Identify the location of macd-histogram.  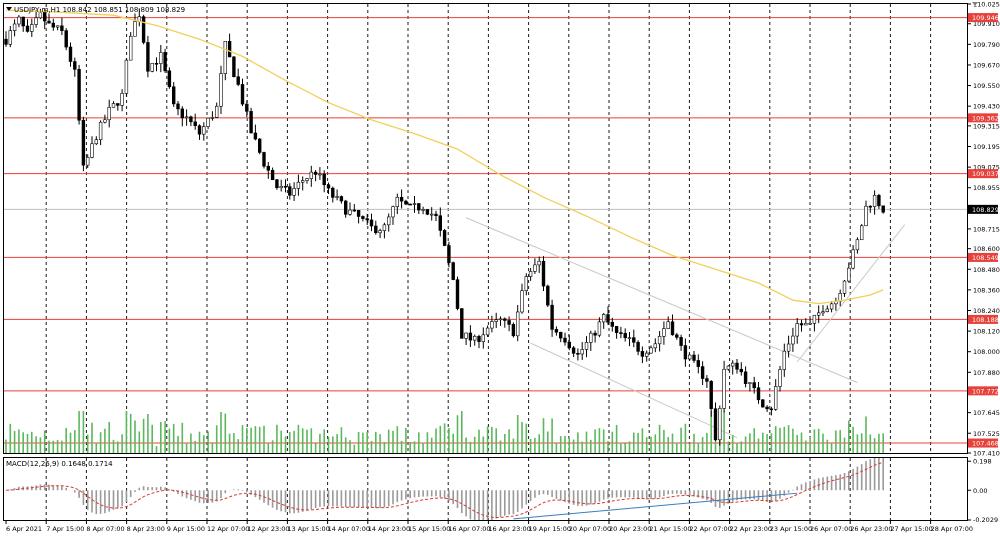
(447, 489).